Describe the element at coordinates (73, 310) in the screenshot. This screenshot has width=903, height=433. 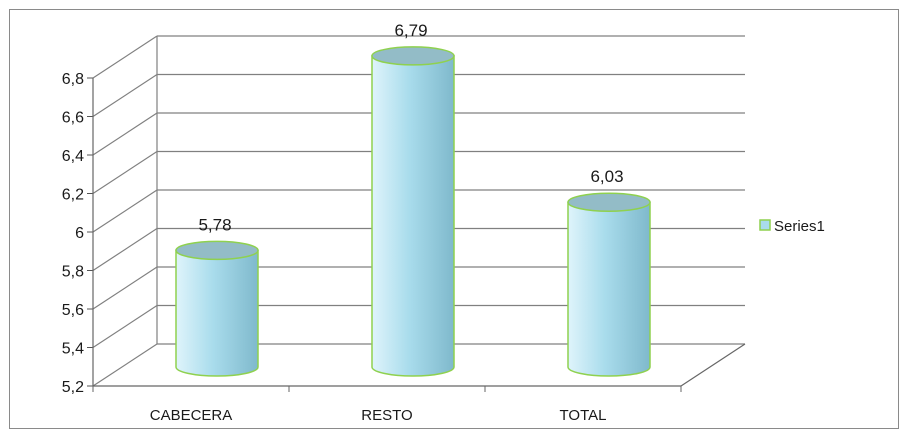
I see `y-tick-label: 5,6` at that location.